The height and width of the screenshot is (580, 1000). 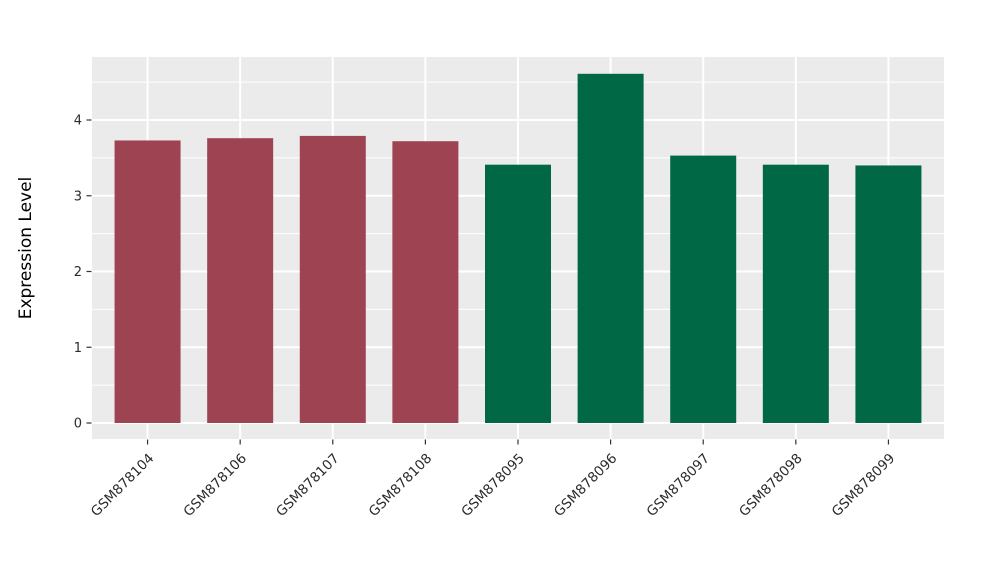 I want to click on bar-GSM878106, so click(x=240, y=280).